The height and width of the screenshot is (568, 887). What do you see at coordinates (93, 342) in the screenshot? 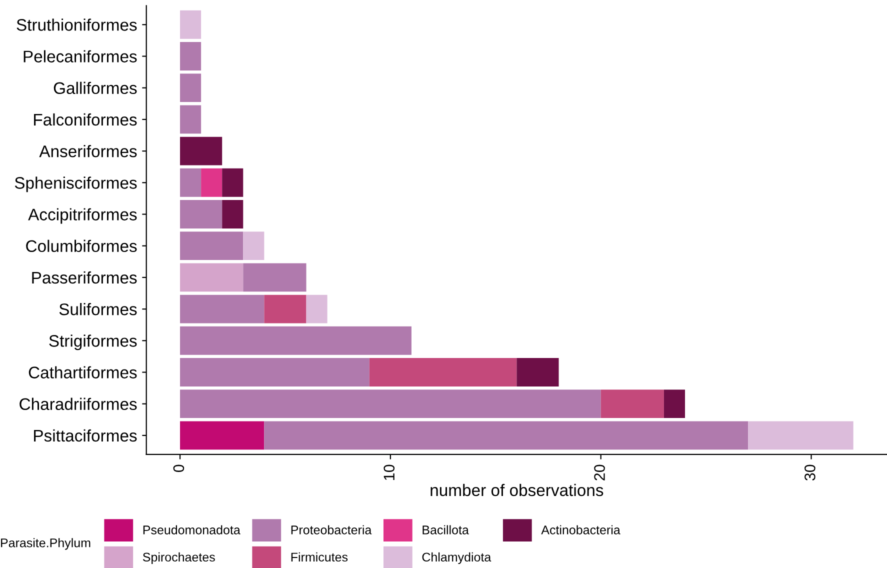
I see `y-tick-label: Strigiformes` at bounding box center [93, 342].